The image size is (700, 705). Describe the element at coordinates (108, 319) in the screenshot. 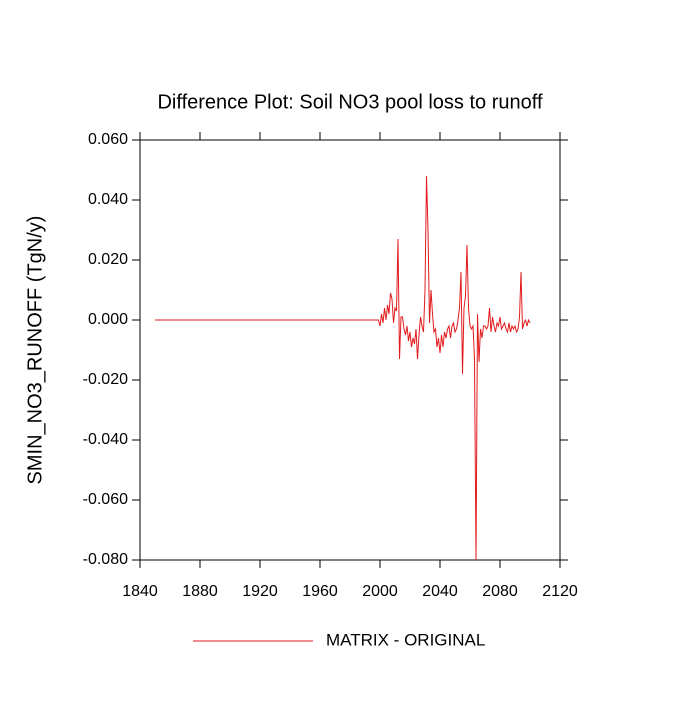

I see `y-tick-label: 0.000` at that location.